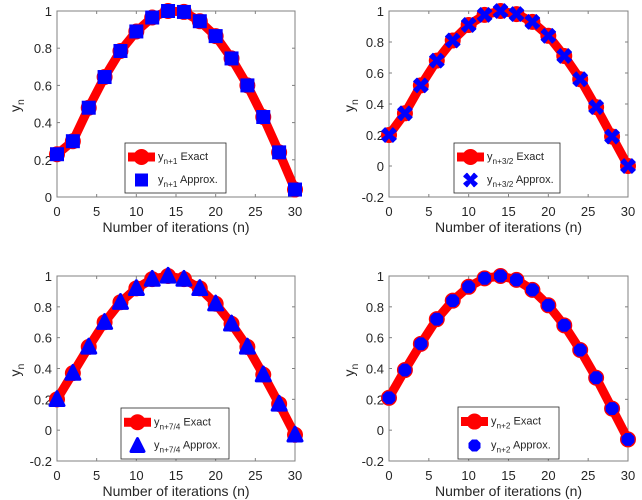  Describe the element at coordinates (380, 166) in the screenshot. I see `y-tick-label: 0` at that location.